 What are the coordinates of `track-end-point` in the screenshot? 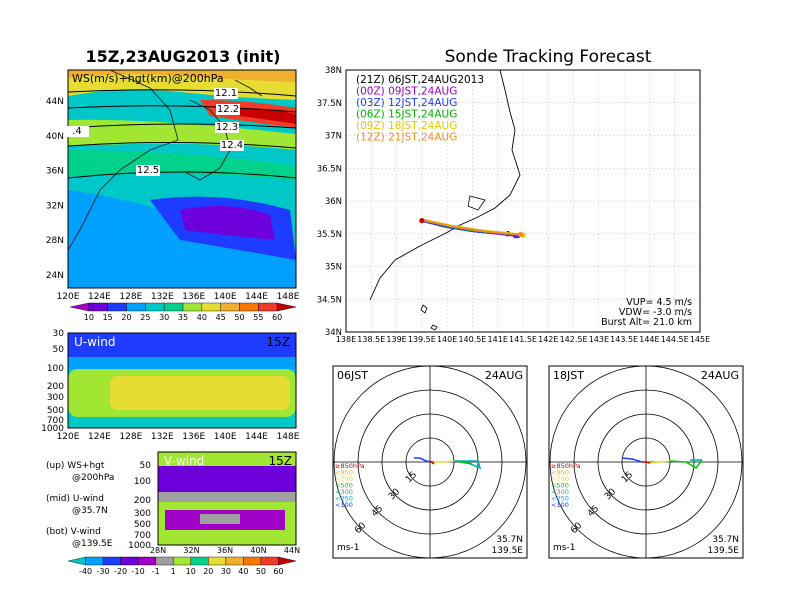 It's located at (520, 234).